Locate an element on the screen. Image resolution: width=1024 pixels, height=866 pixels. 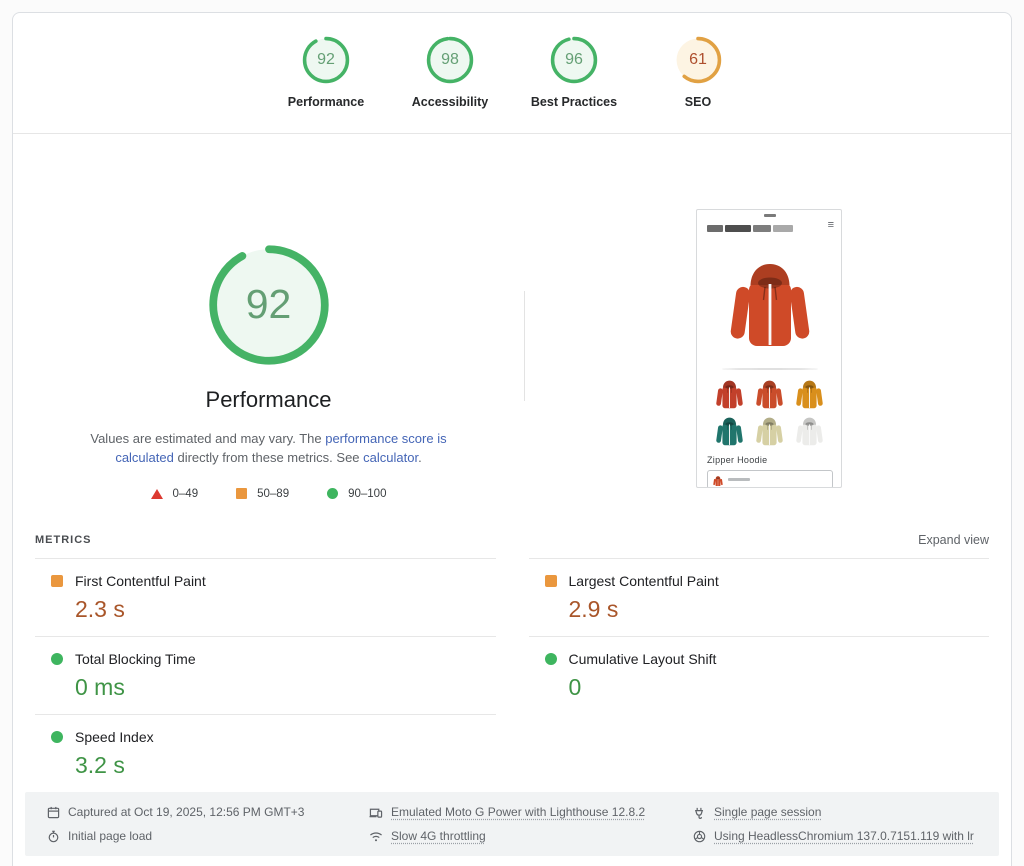
network-throttle-icon is located at coordinates (376, 836).